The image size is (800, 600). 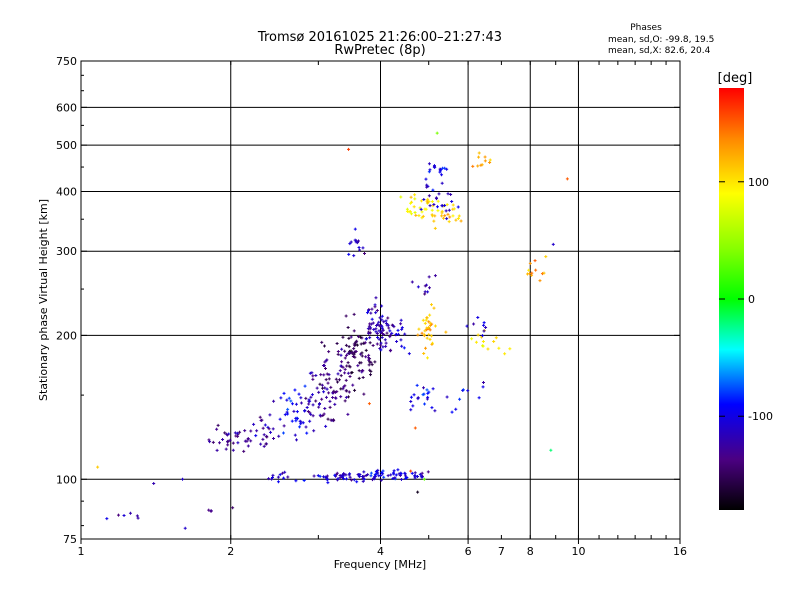 I want to click on x-tick-label: 16, so click(x=680, y=551).